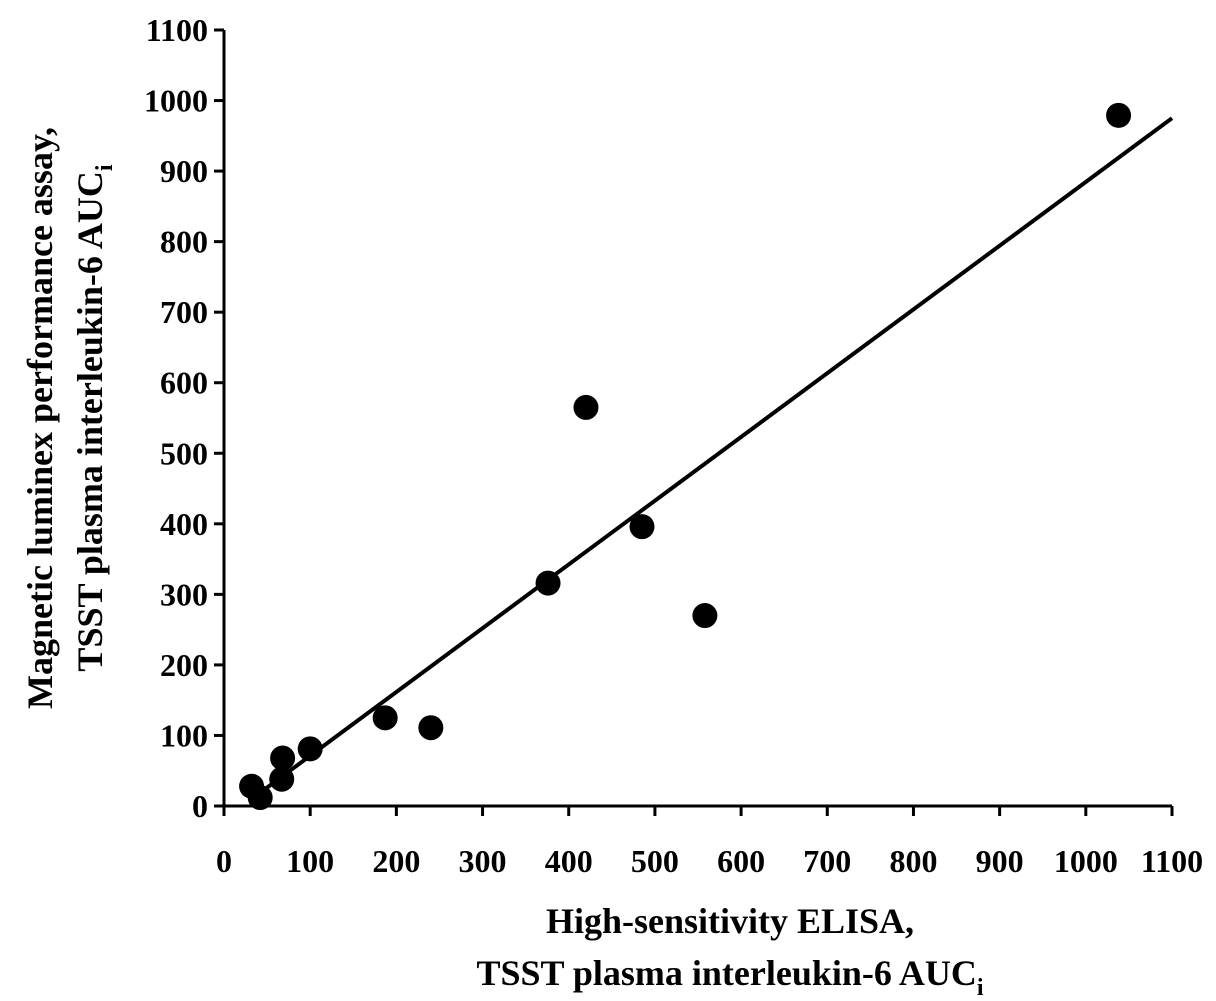  Describe the element at coordinates (224, 861) in the screenshot. I see `x-tick-label: 0` at that location.